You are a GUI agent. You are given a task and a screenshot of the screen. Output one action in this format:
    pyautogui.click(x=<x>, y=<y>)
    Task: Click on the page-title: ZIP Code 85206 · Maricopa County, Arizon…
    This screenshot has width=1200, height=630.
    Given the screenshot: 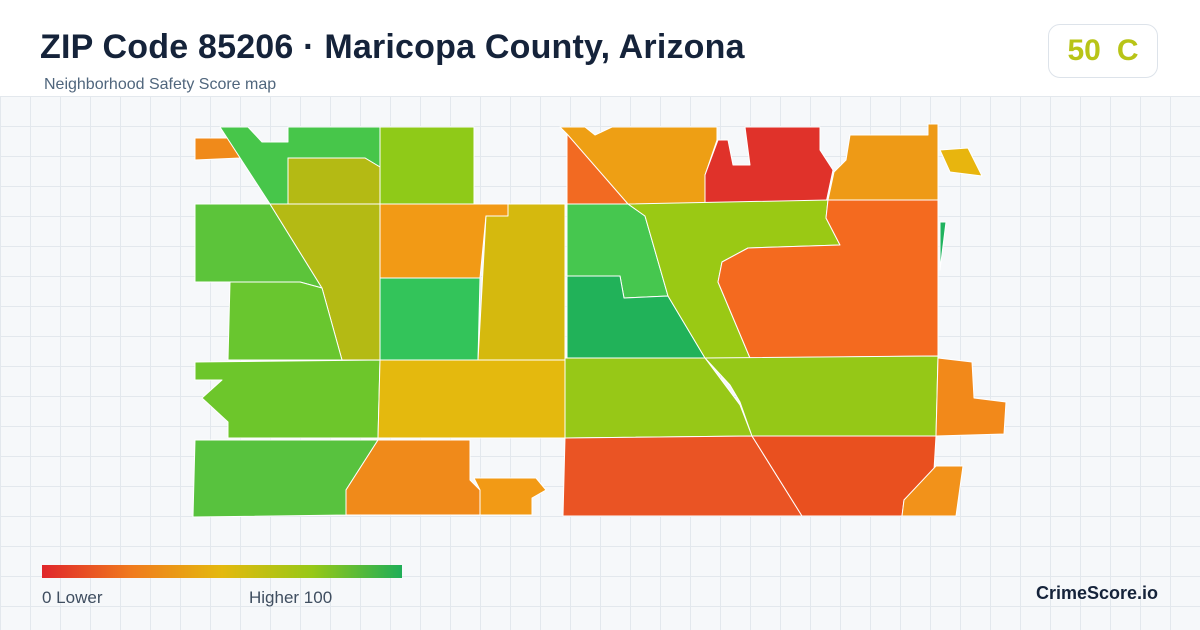 What is the action you would take?
    pyautogui.click(x=392, y=47)
    